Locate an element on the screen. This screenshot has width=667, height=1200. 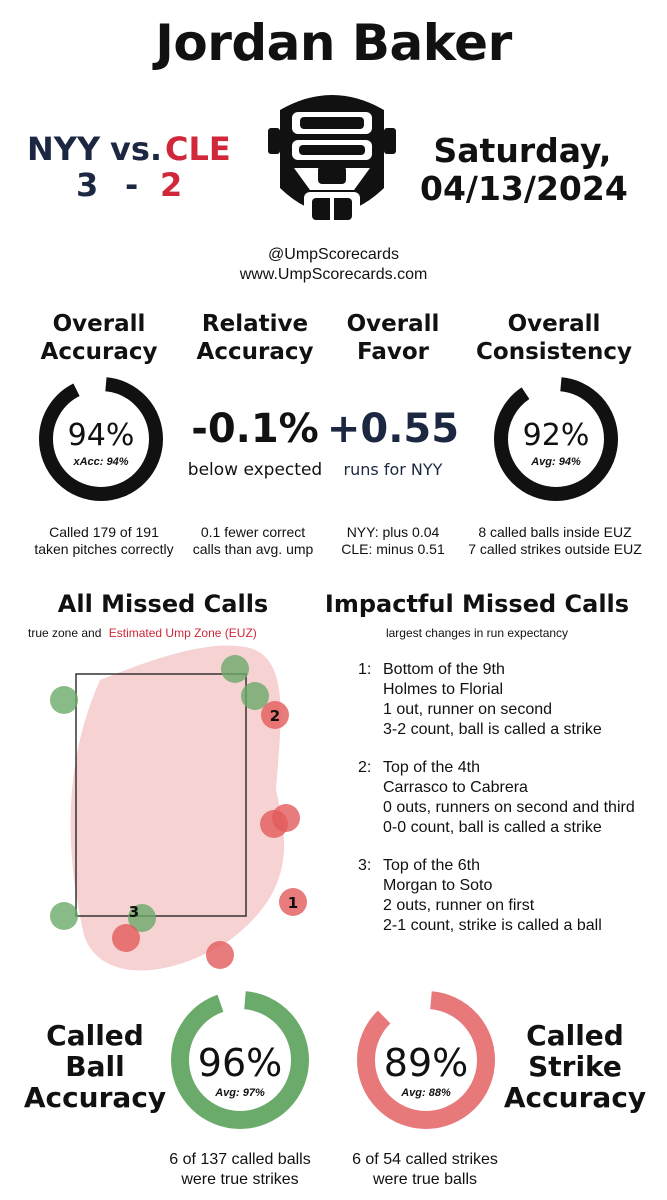
impact-call-3-result: 2-1 count, strike is called a ball is located at coordinates (492, 925).